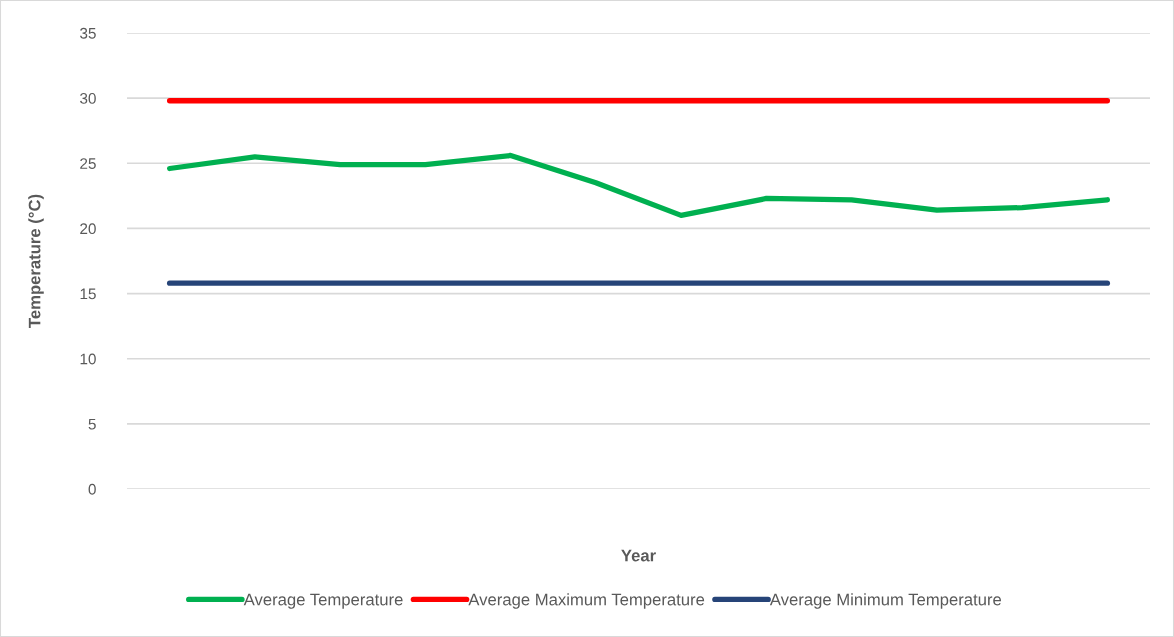  I want to click on y-axis-title: Temperature (°C), so click(36, 261).